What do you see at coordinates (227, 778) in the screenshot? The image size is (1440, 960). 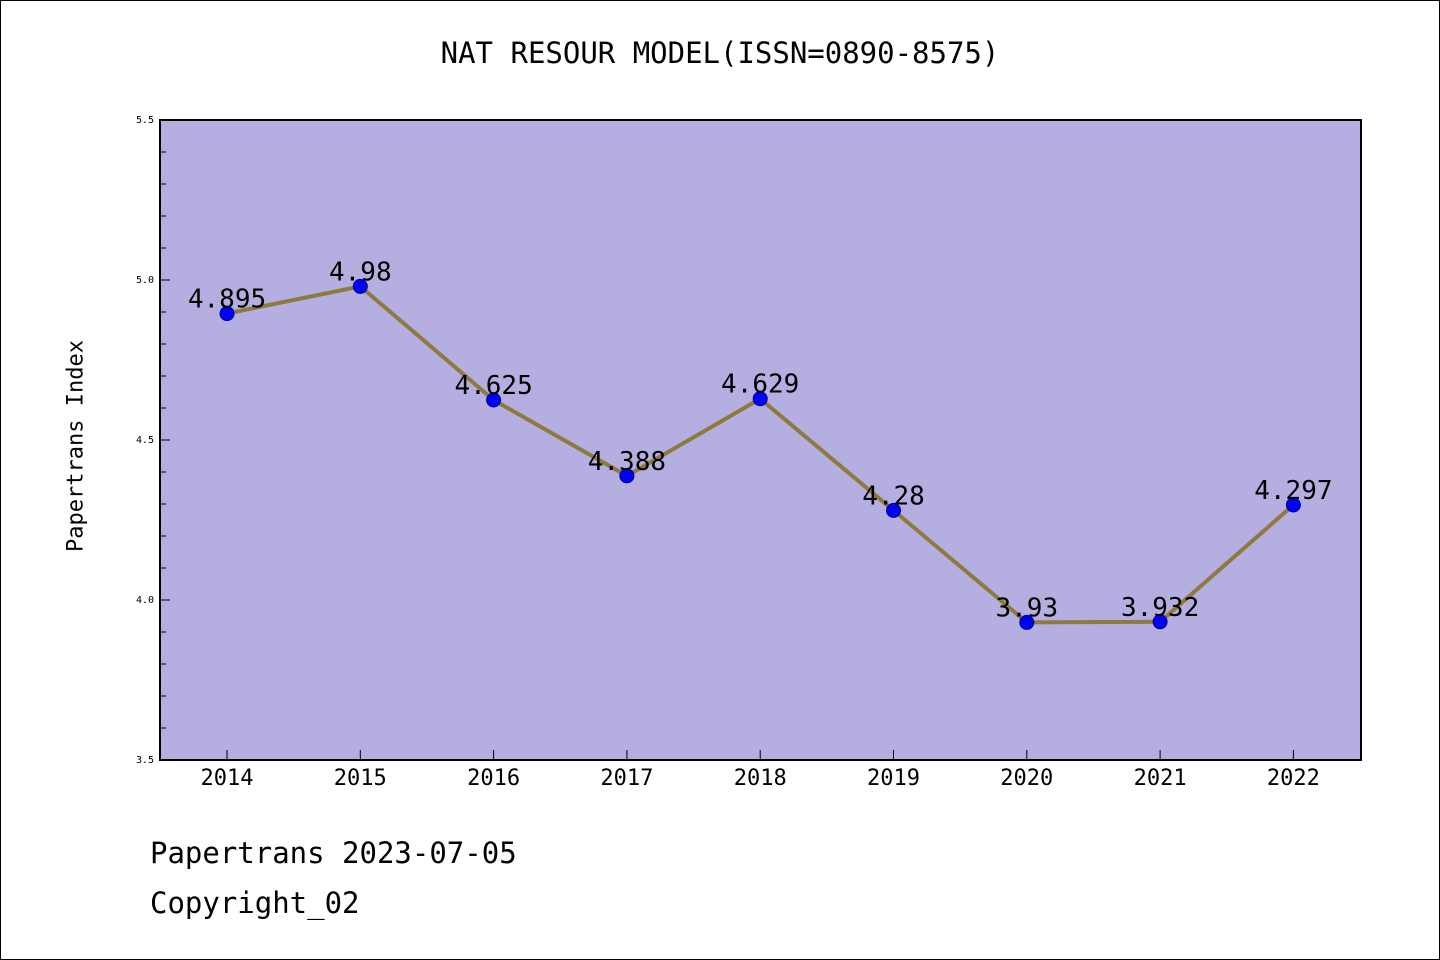 I see `x-tick-label: 2014` at bounding box center [227, 778].